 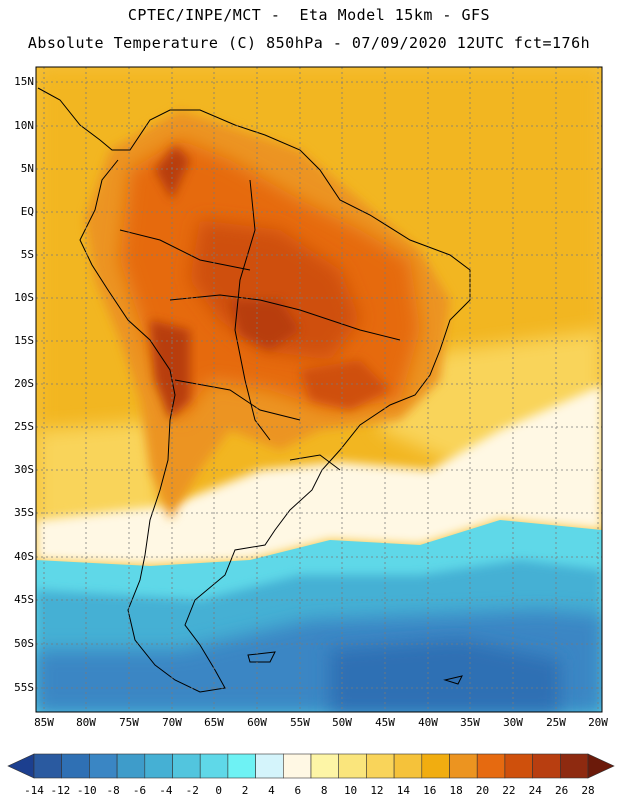 I want to click on colorbar-tick-label: -12, so click(x=60, y=790).